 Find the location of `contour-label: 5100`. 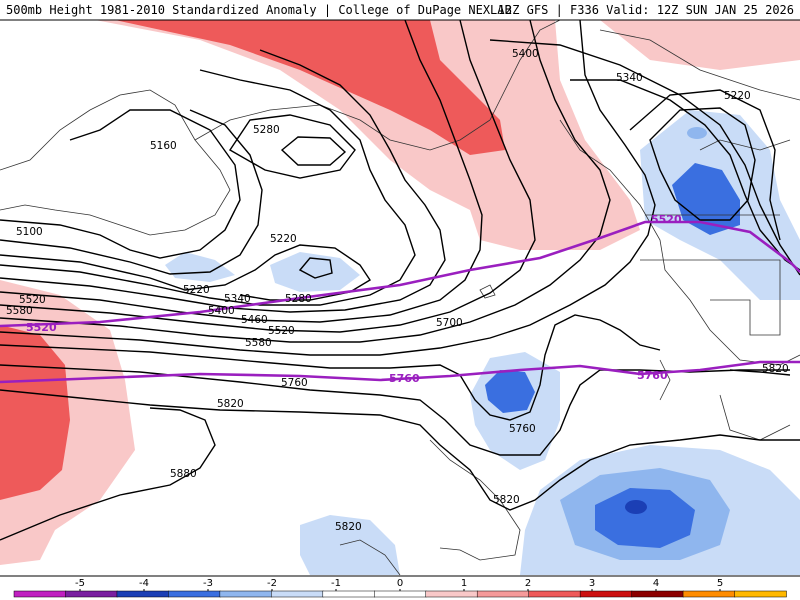

contour-label: 5100 is located at coordinates (29, 232).